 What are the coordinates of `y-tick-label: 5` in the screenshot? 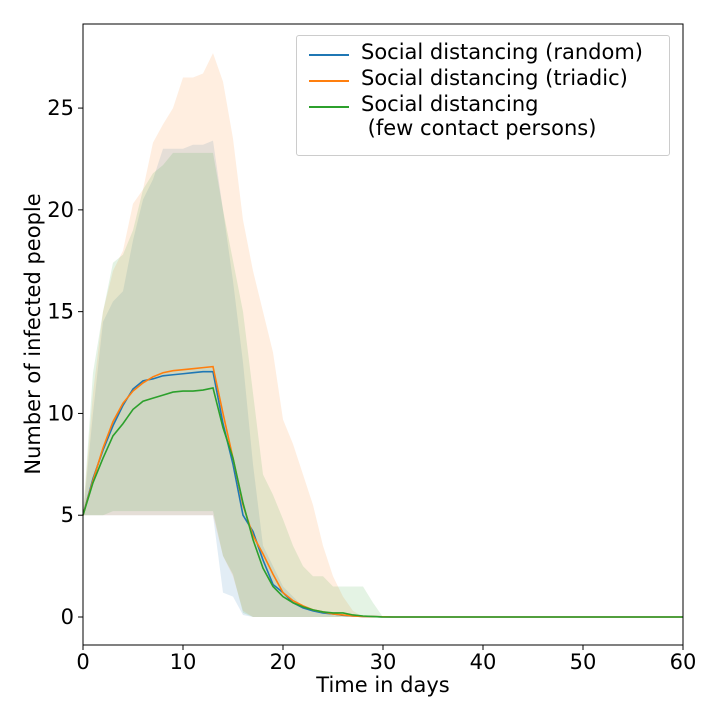 It's located at (67, 515).